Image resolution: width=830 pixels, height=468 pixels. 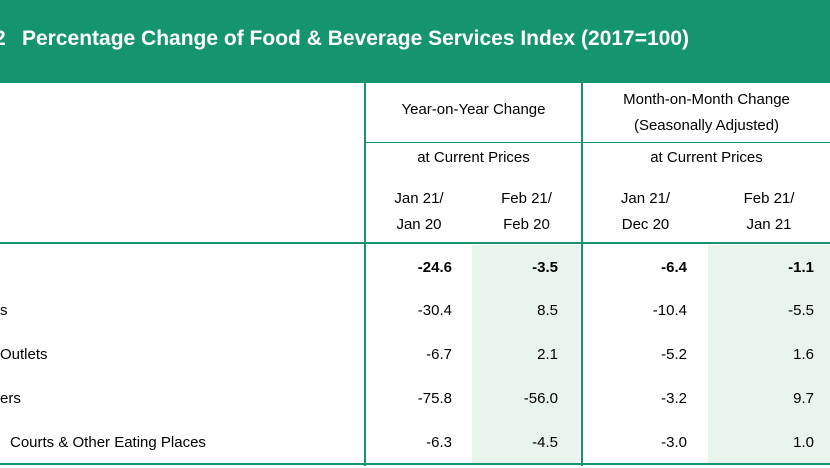 I want to click on row-label: ers, so click(x=10, y=398).